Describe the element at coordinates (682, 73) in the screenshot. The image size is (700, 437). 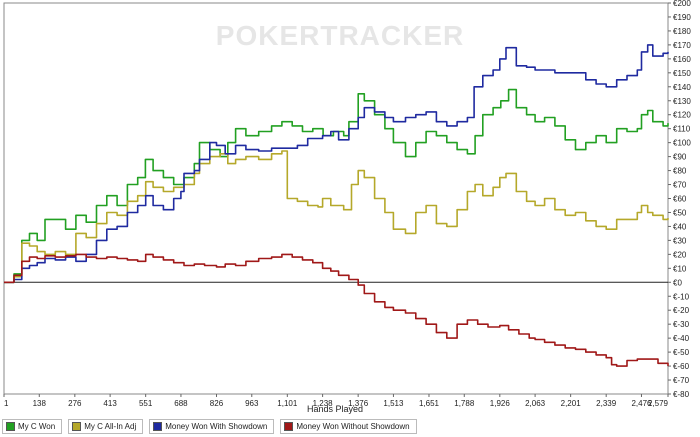
I see `y-tick-label: €150` at that location.